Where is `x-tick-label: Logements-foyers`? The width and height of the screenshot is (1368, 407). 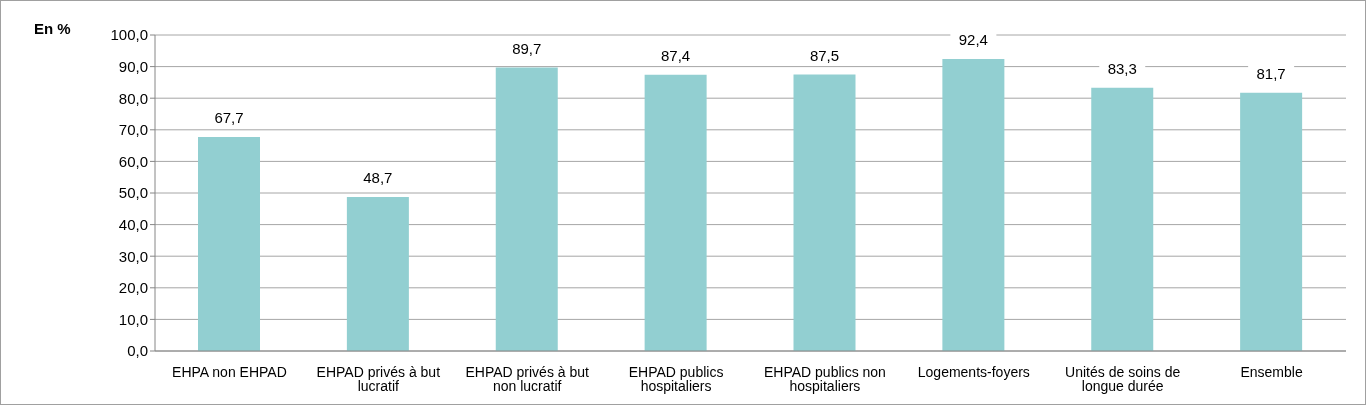
x-tick-label: Logements-foyers is located at coordinates (973, 371).